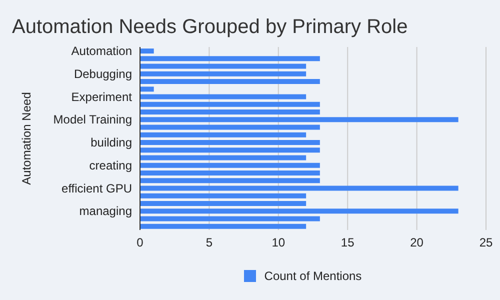  What do you see at coordinates (210, 27) in the screenshot?
I see `chart-title: Automation Needs Grouped by Primary Role` at bounding box center [210, 27].